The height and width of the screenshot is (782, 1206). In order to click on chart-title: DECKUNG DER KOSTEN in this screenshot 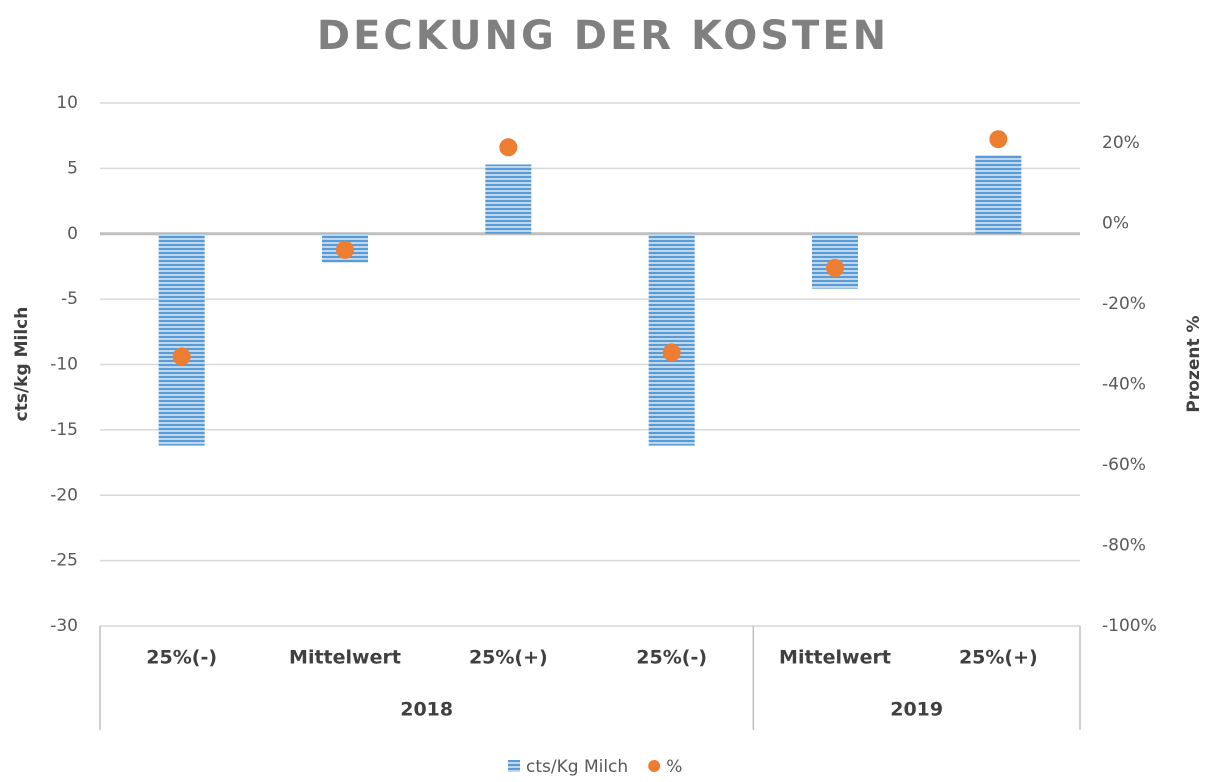, I will do `click(603, 36)`.